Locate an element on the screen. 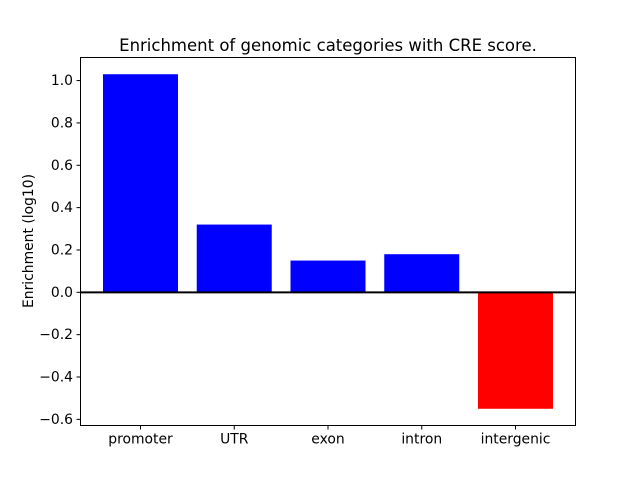 The width and height of the screenshot is (640, 480). y-tick-label: 0.8 is located at coordinates (62, 123).